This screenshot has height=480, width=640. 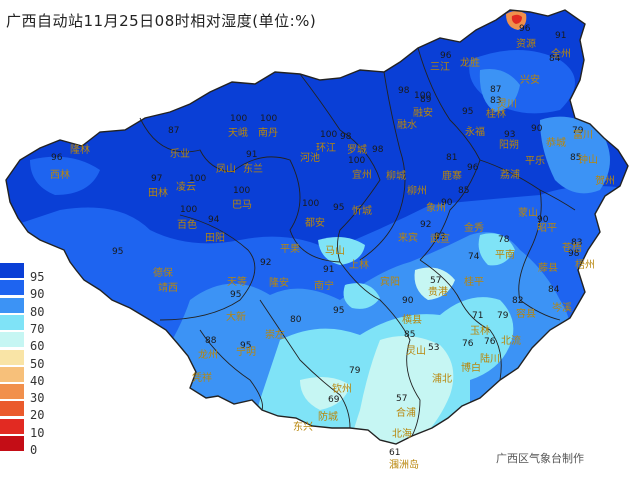 What do you see at coordinates (510, 174) in the screenshot?
I see `city-label: 荔浦` at bounding box center [510, 174].